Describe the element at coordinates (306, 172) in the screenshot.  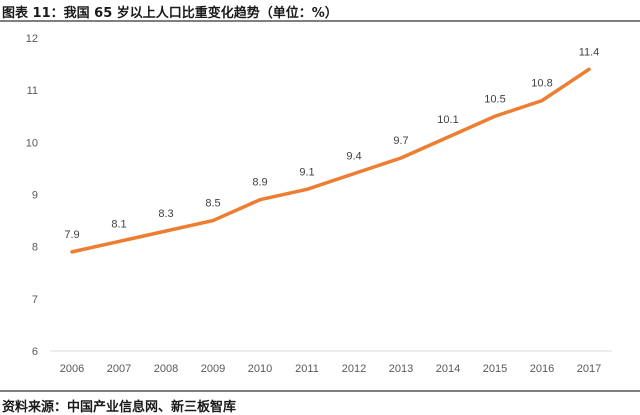
I see `data-label: 9.1` at that location.